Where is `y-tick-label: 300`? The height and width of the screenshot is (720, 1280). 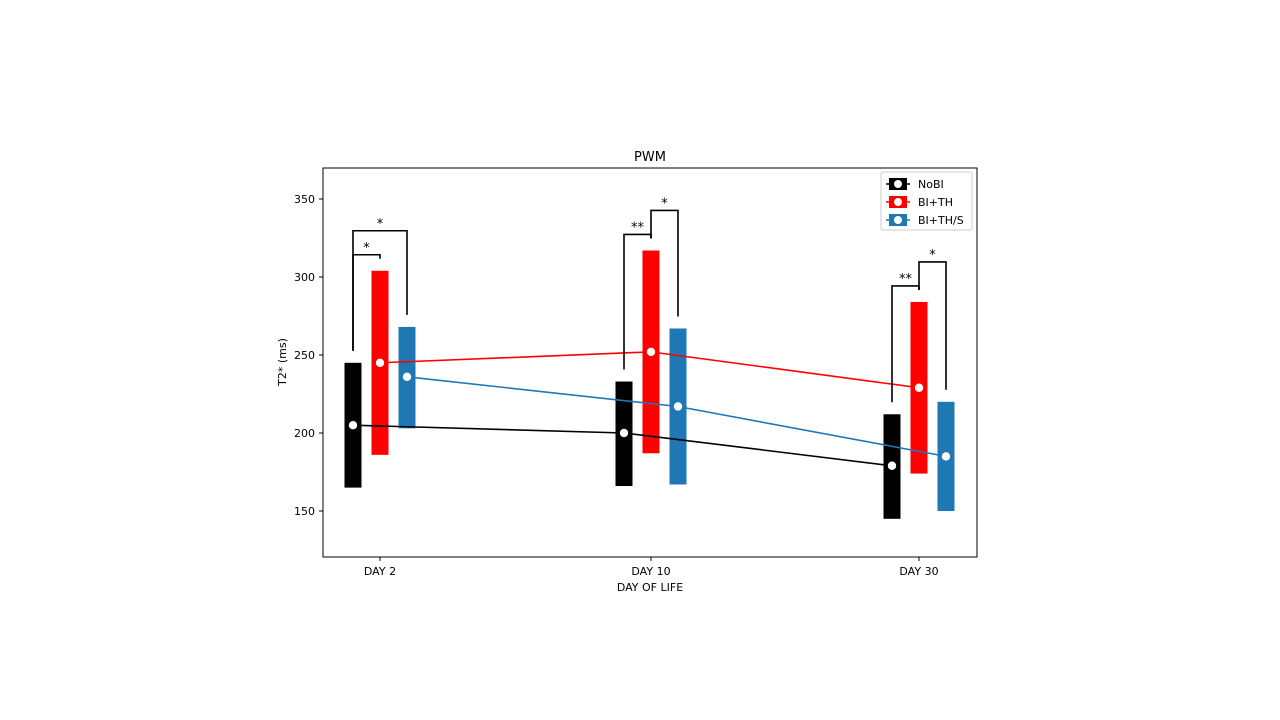 y-tick-label: 300 is located at coordinates (304, 277).